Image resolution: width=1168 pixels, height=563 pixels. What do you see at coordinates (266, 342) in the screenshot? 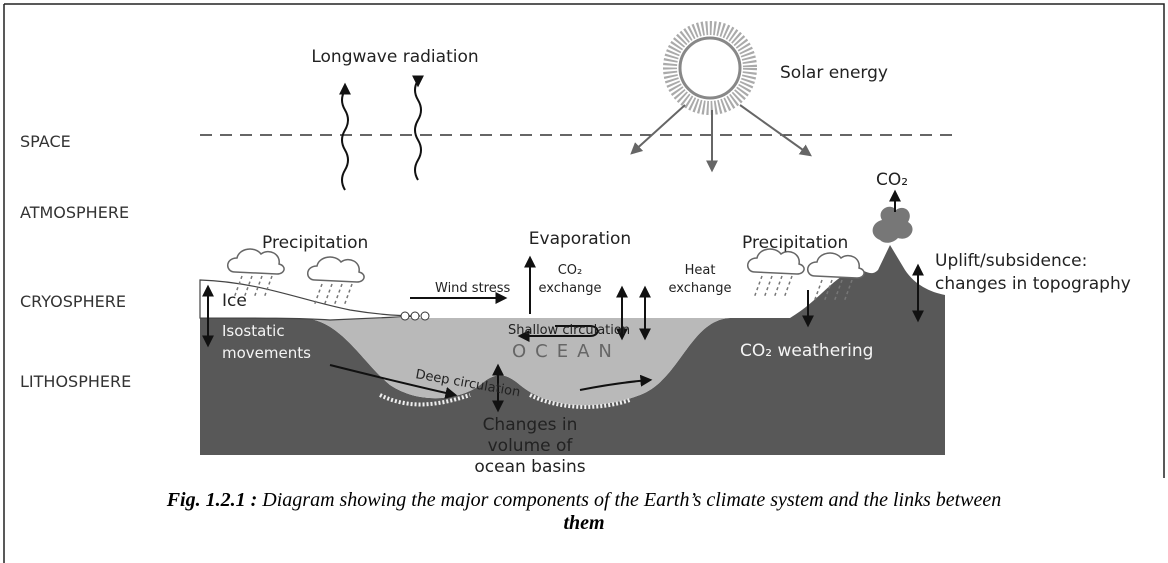
I see `isostatic: Isostatic movements` at bounding box center [266, 342].